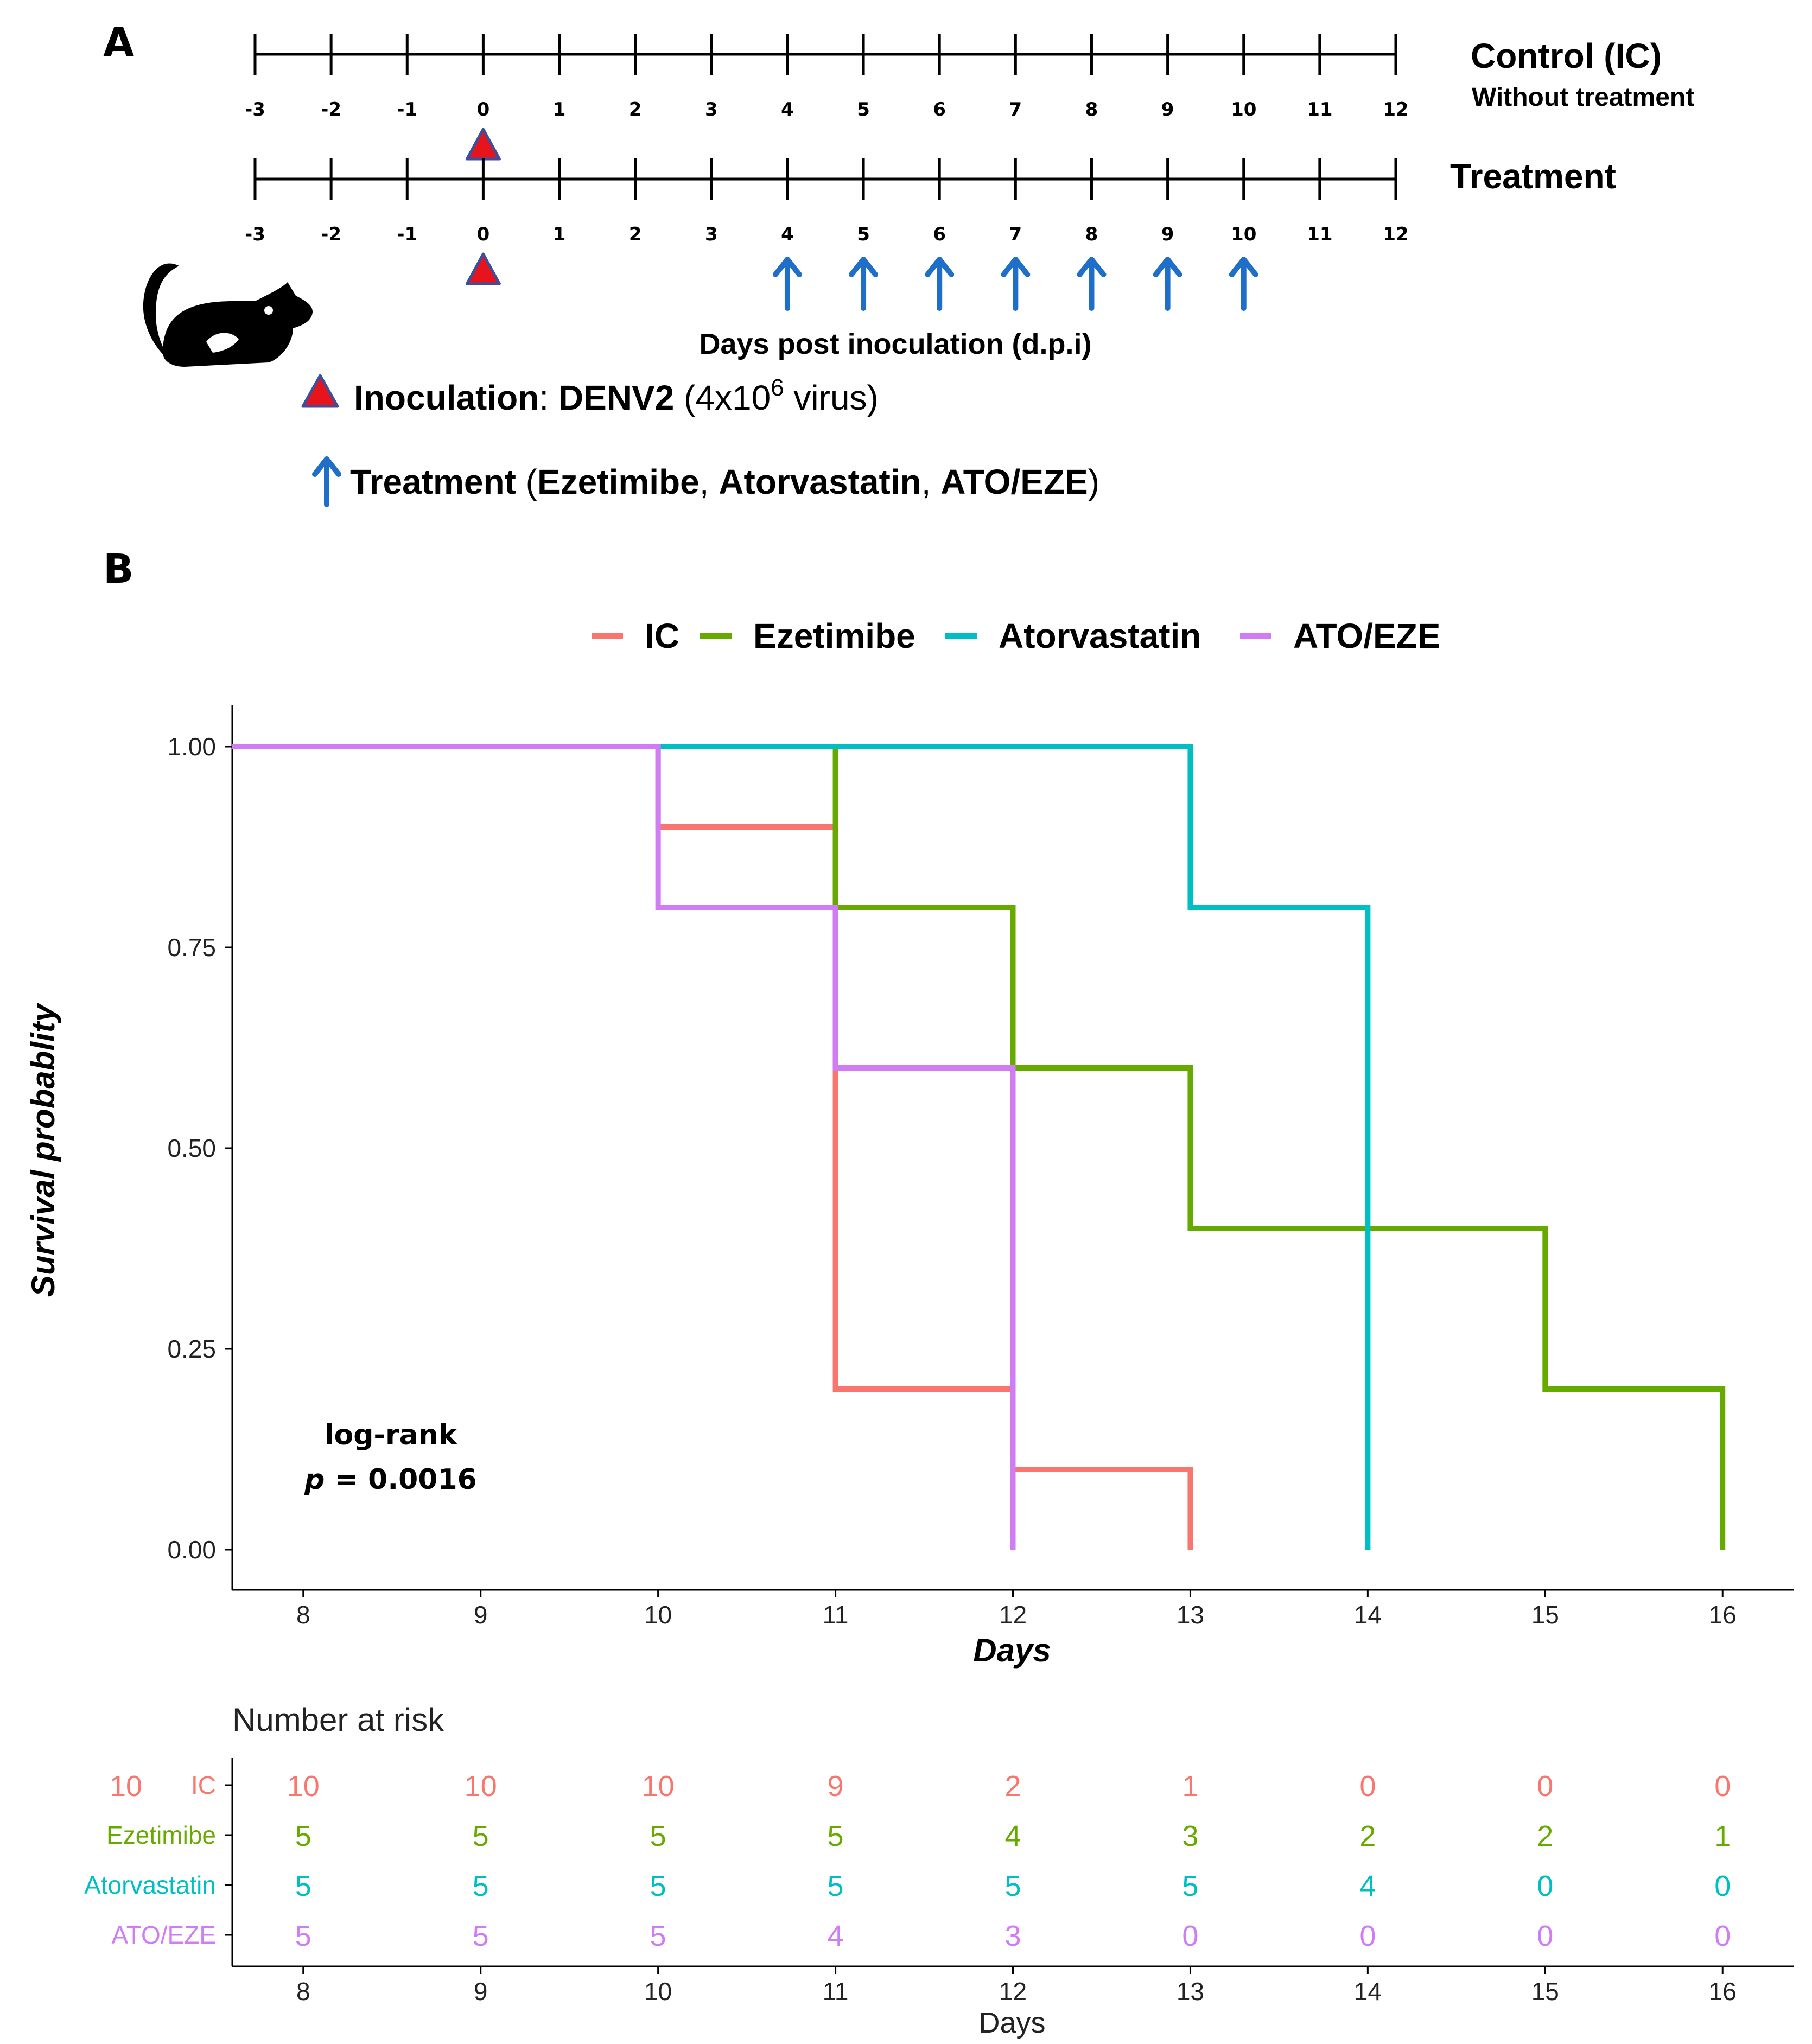 Image resolution: width=1812 pixels, height=2044 pixels. What do you see at coordinates (820, 481) in the screenshot?
I see `treatment-drug-atorvastatin: Atorvastatin` at bounding box center [820, 481].